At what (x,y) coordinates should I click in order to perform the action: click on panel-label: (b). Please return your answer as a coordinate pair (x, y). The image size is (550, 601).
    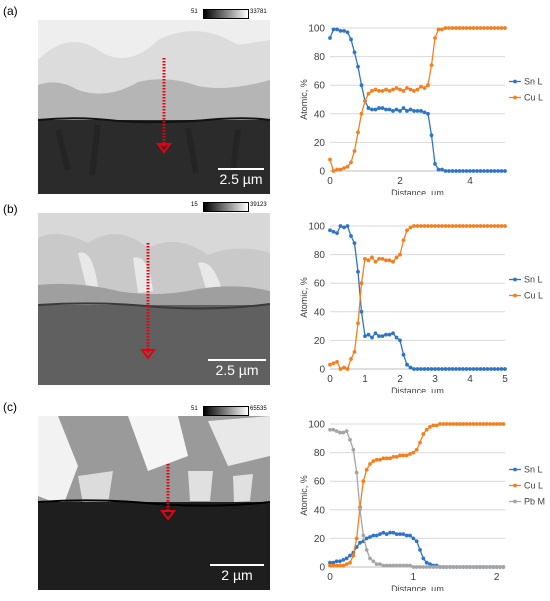
    Looking at the image, I should click on (10, 209).